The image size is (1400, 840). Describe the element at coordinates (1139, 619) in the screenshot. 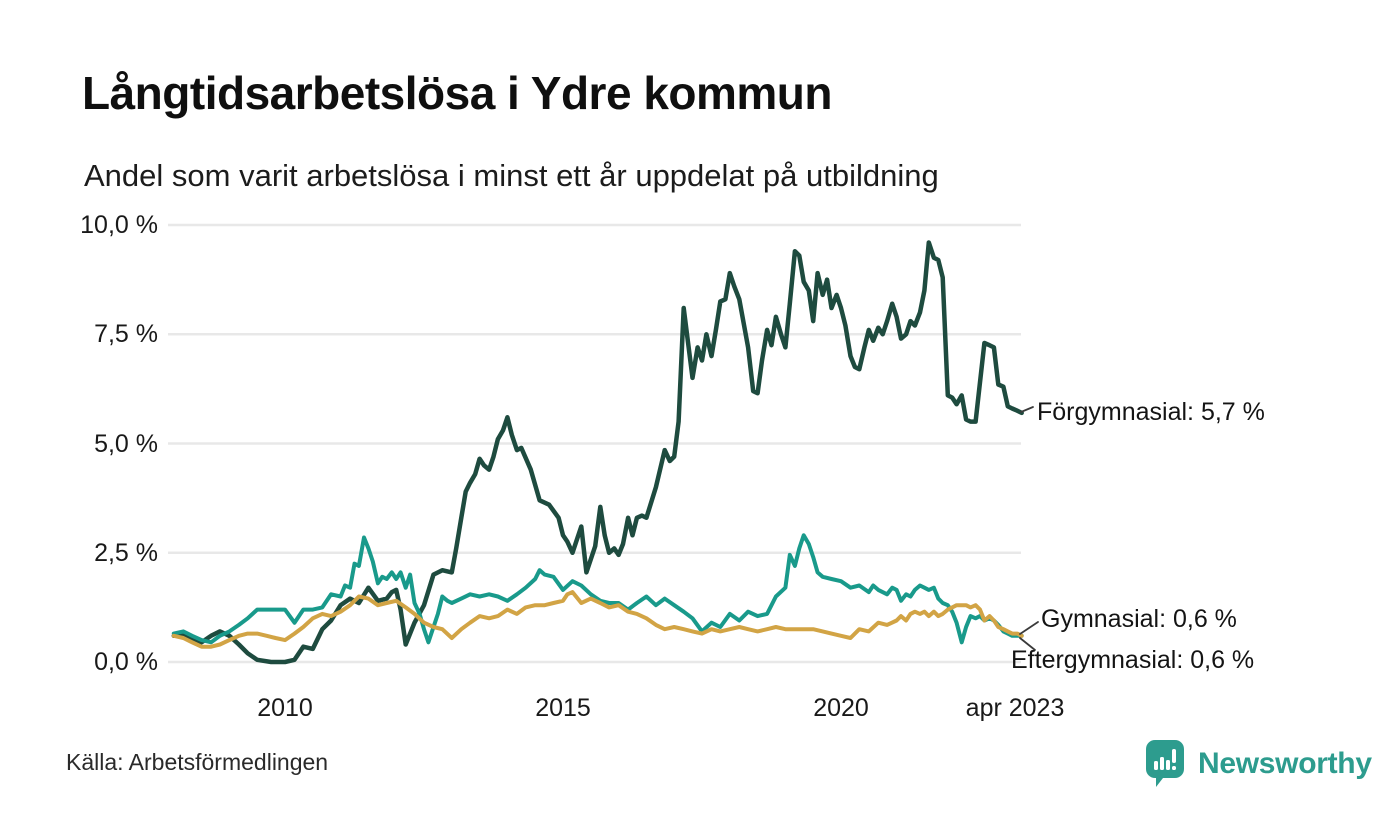

I see `series-label-gymnasial: Gymnasial: 0,6 %` at that location.